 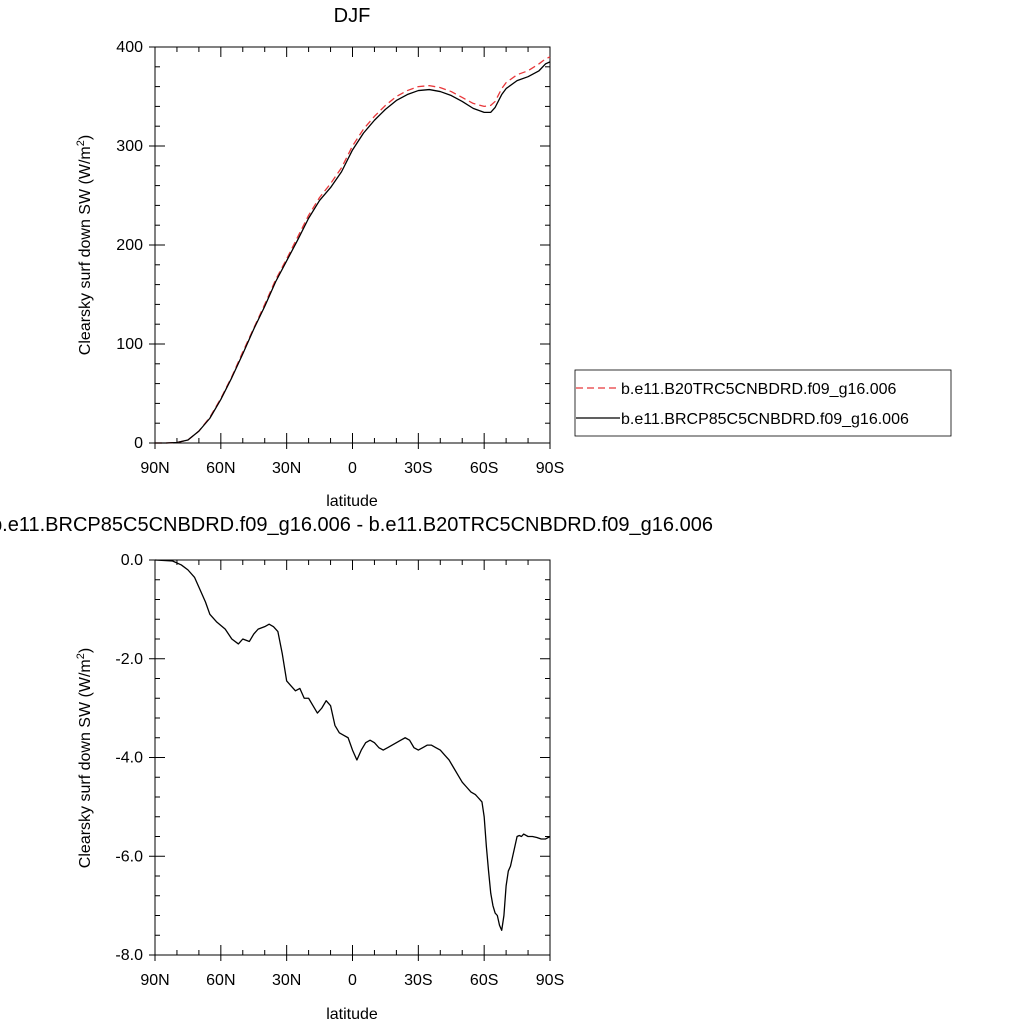 I want to click on y-tick-label: -8.0, so click(x=129, y=955).